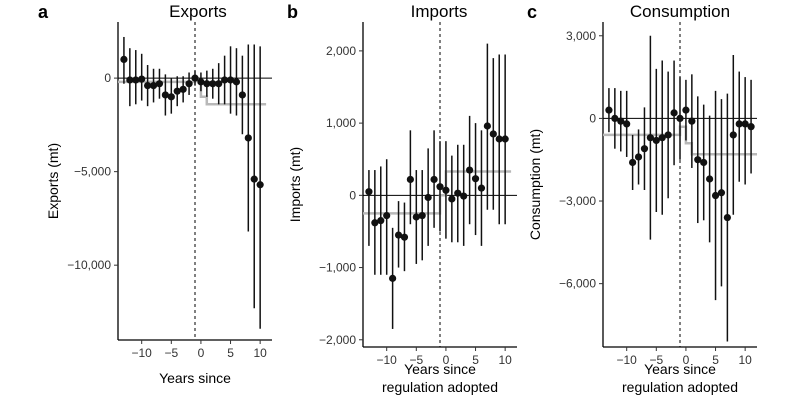  I want to click on panel-b-y-tick-label: 1,000, so click(341, 123).